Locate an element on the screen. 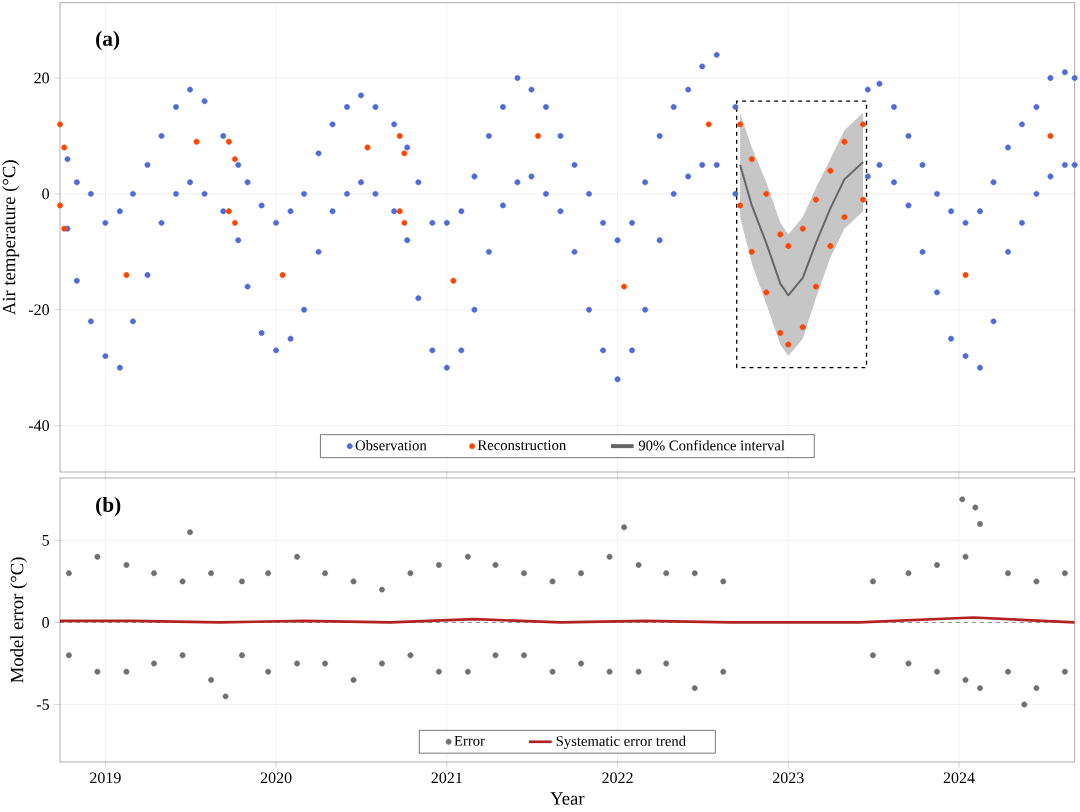 The width and height of the screenshot is (1080, 812). x-tick-label: 2022 is located at coordinates (617, 778).